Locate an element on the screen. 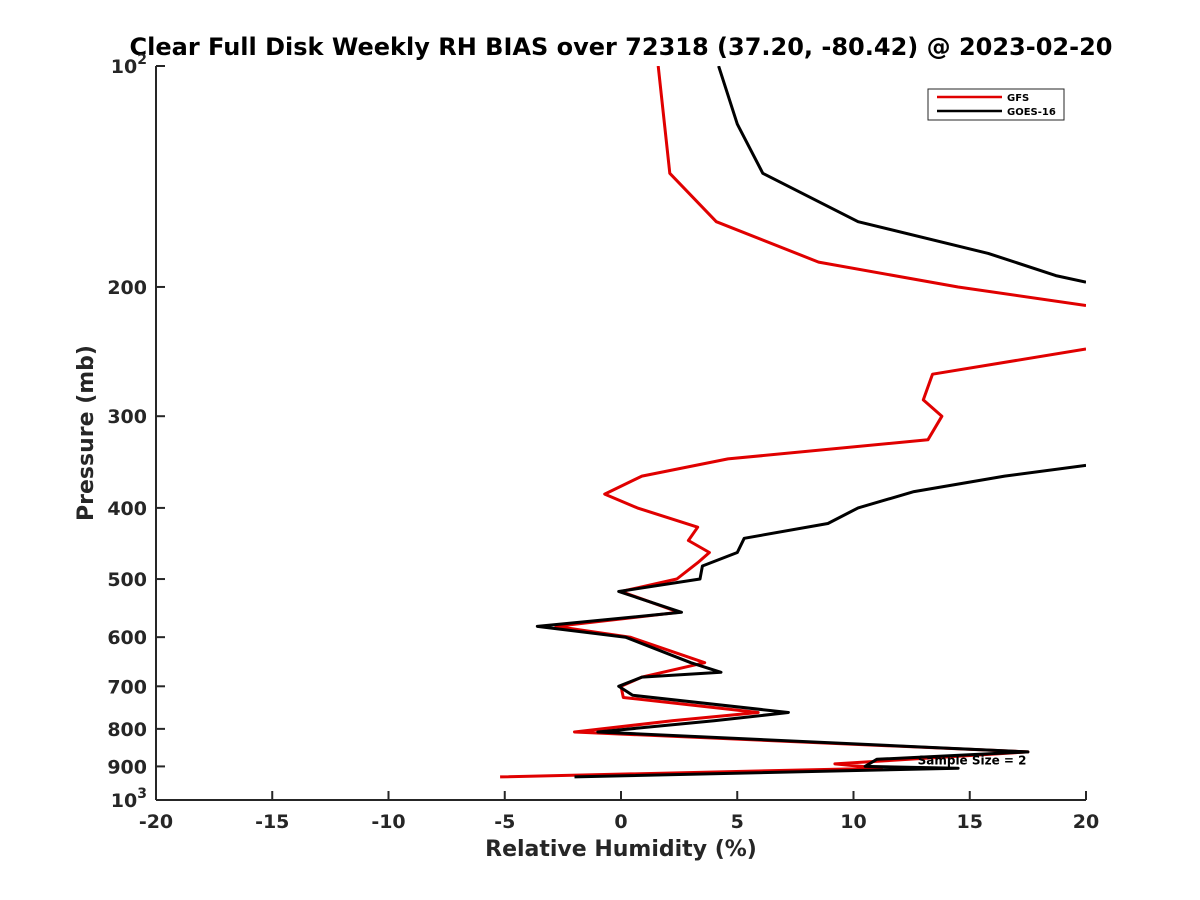 This screenshot has height=900, width=1200. x-tick-label: 5 is located at coordinates (737, 822).